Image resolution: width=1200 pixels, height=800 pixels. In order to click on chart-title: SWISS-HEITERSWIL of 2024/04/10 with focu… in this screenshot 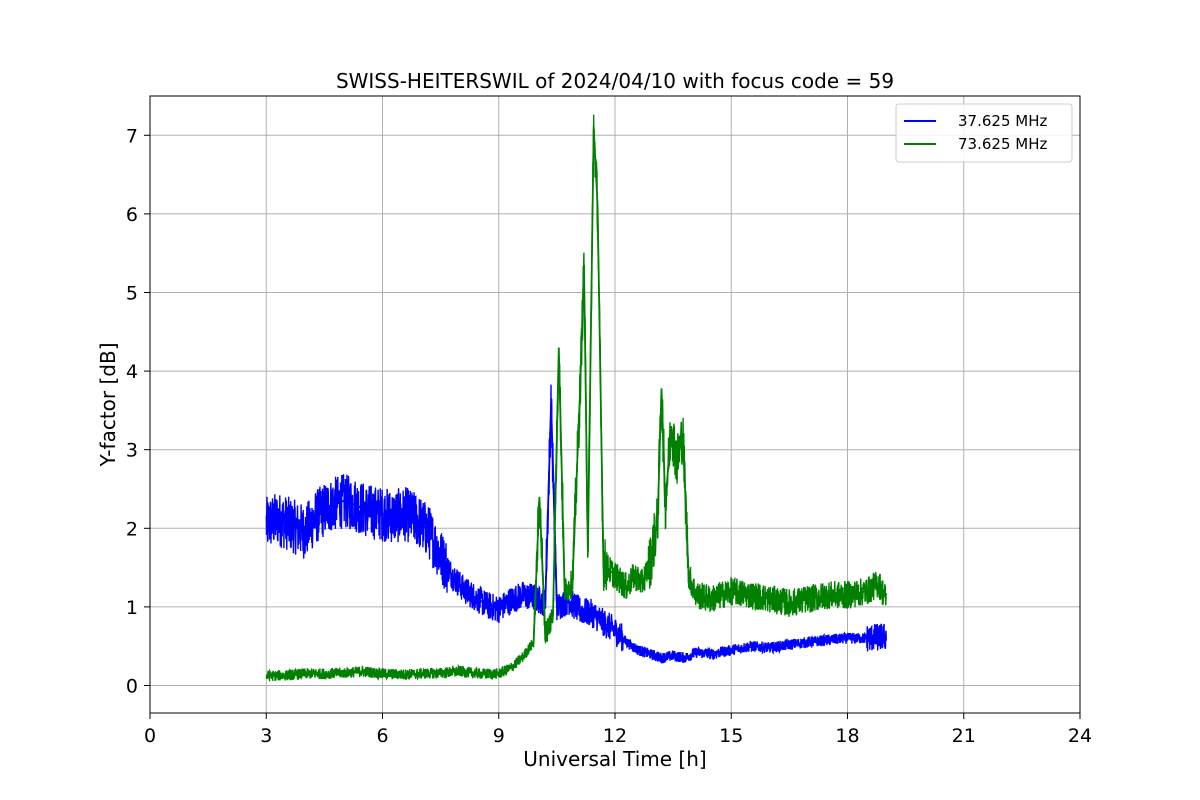, I will do `click(615, 81)`.